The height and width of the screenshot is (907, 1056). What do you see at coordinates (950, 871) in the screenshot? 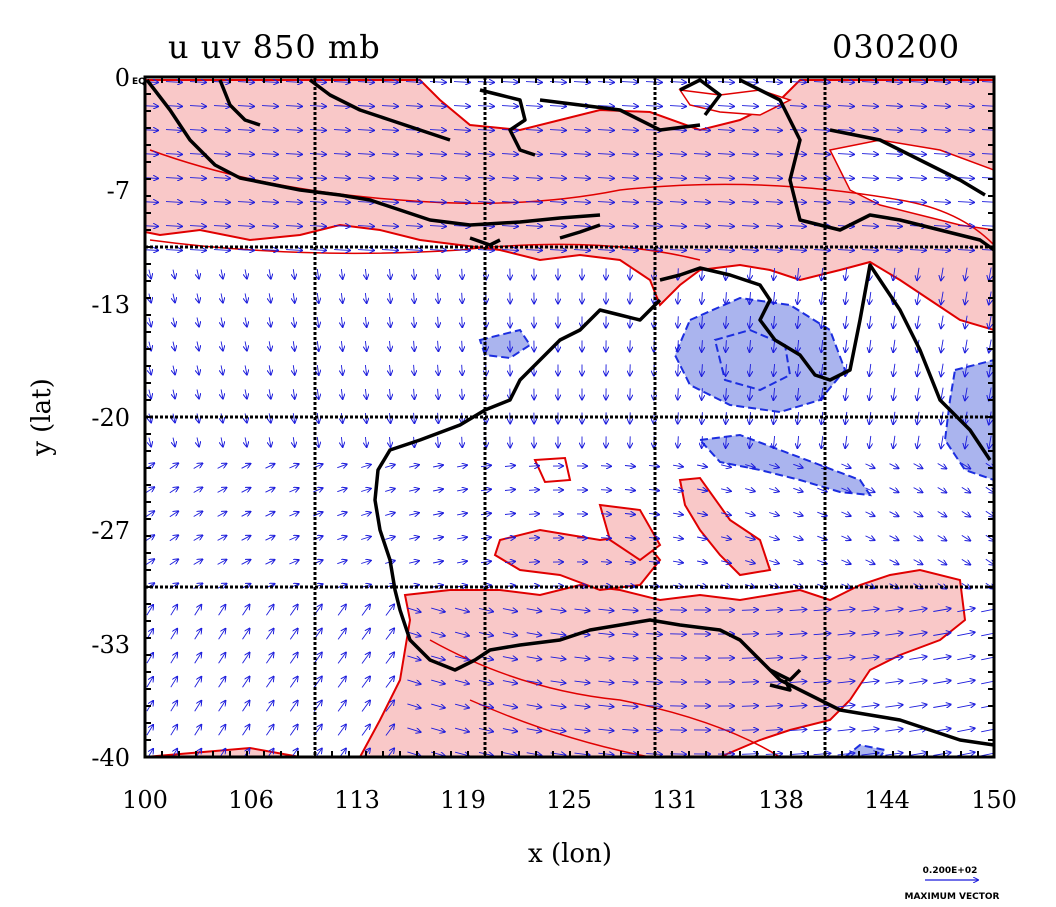
I see `vector-scale-value: 0.200E+02` at bounding box center [950, 871].